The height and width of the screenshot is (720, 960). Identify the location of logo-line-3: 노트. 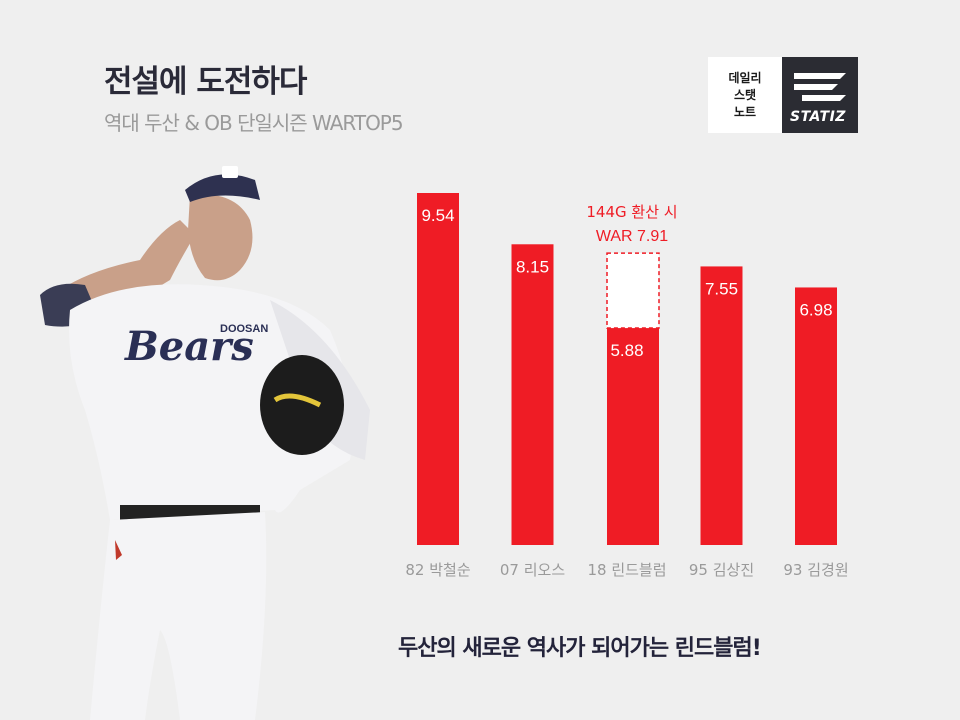
(745, 111).